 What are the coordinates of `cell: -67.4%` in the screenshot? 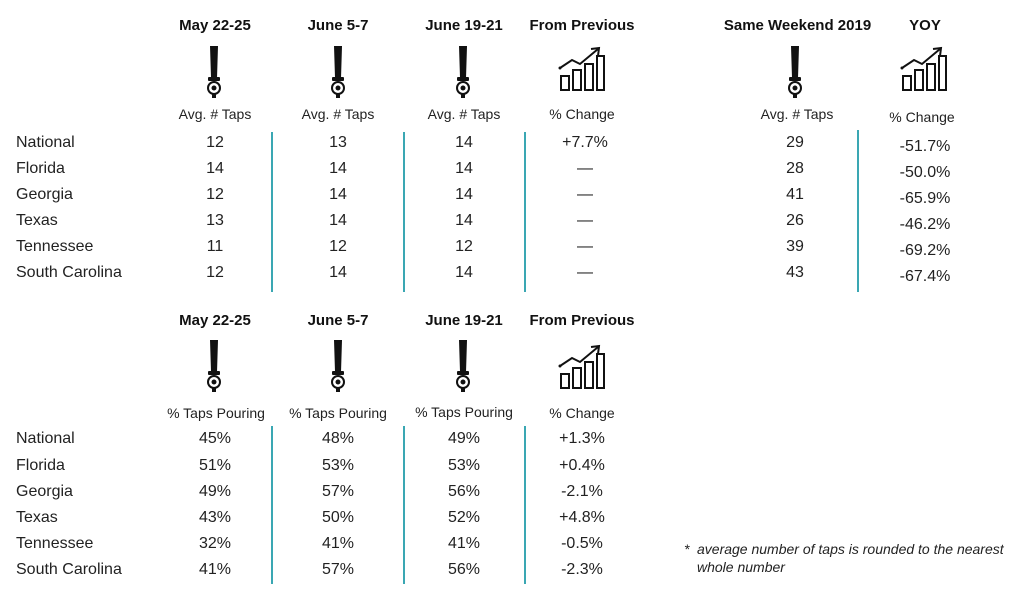 It's located at (925, 276).